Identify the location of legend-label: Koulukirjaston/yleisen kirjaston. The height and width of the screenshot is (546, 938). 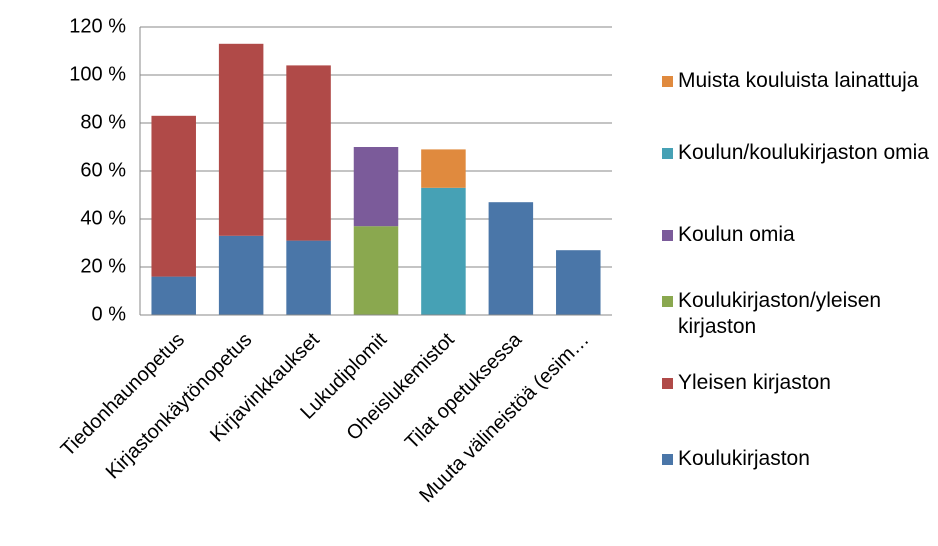
(780, 313).